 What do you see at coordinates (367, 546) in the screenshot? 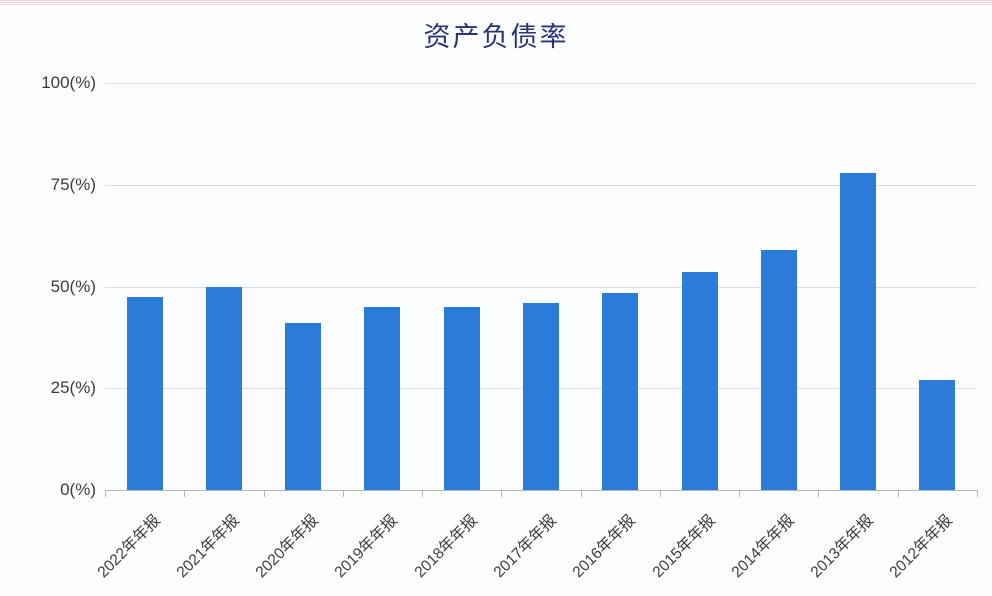
I see `x-tick-label: 2019年年报` at bounding box center [367, 546].